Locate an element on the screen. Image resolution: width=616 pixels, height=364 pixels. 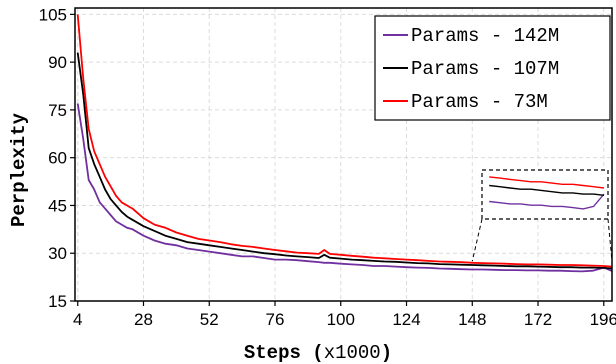
legend-label-142m: Params - 142M is located at coordinates (485, 36).